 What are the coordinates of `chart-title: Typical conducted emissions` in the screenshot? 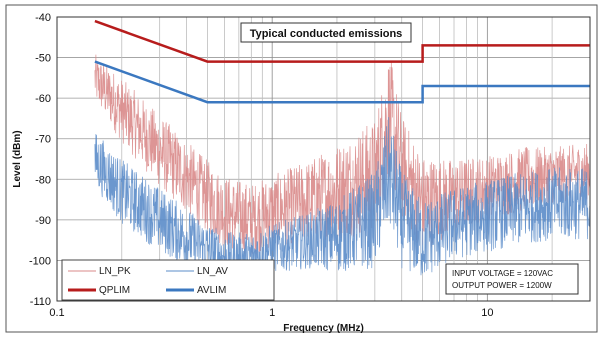 It's located at (326, 34).